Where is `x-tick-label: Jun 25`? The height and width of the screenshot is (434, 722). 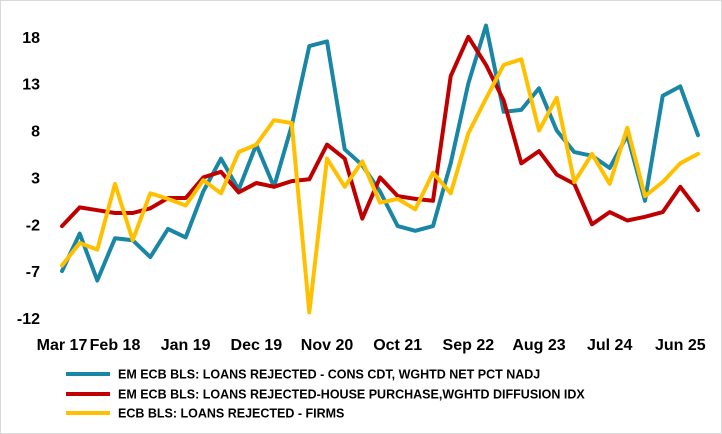 x-tick-label: Jun 25 is located at coordinates (680, 345).